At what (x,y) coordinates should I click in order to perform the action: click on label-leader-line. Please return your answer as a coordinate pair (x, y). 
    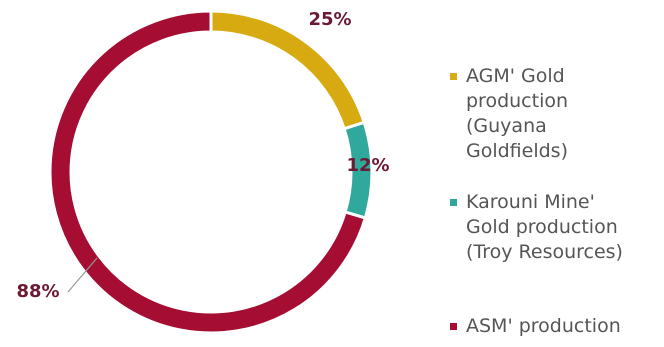
    Looking at the image, I should click on (82, 275).